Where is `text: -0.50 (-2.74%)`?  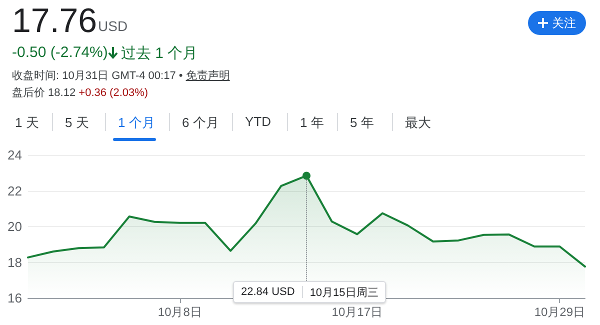 text: -0.50 (-2.74%) is located at coordinates (60, 52).